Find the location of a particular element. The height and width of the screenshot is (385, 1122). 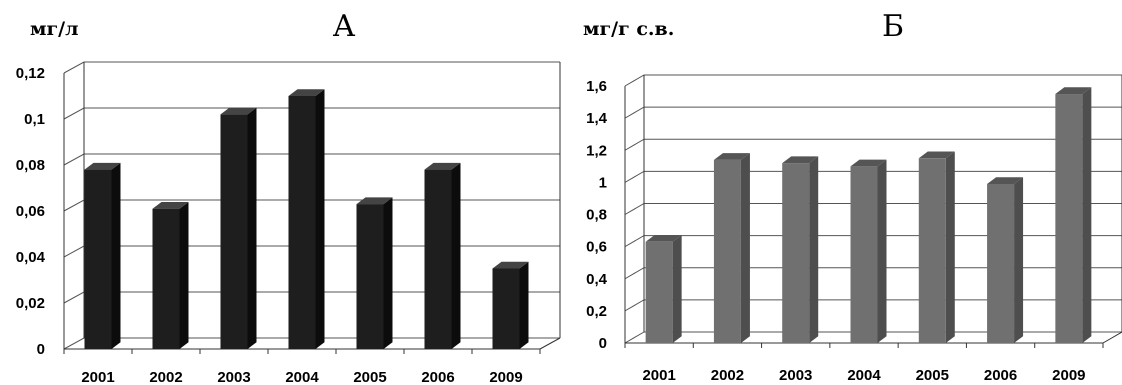

chart-b-x-ticks: 2001 2002 2003 2004 2005 2006 2009 is located at coordinates (863, 375).